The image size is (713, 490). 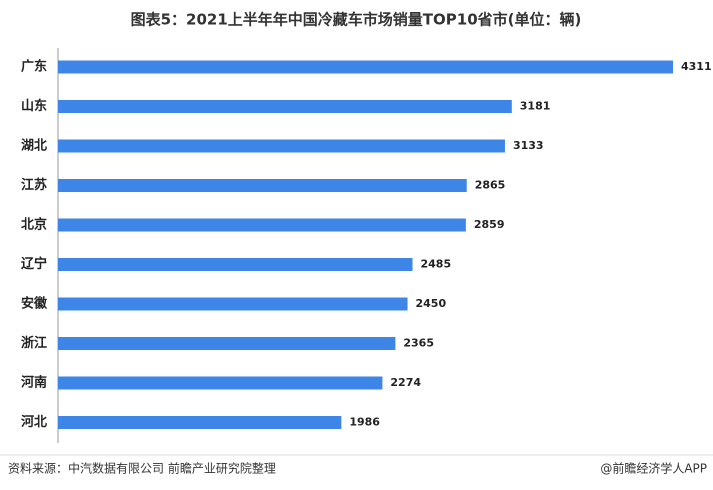 I want to click on category-label: 河南, so click(x=34, y=383).